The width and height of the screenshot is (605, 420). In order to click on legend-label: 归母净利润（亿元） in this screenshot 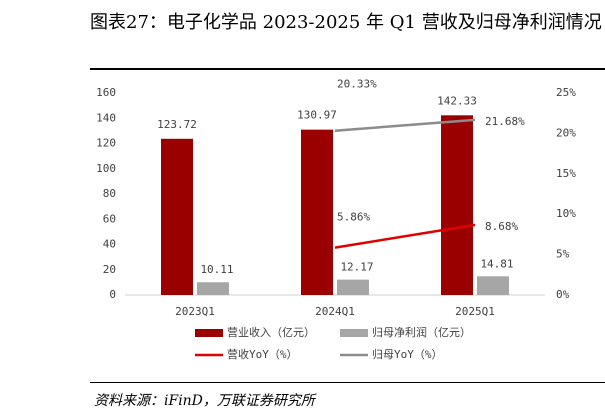, I will do `click(421, 332)`.